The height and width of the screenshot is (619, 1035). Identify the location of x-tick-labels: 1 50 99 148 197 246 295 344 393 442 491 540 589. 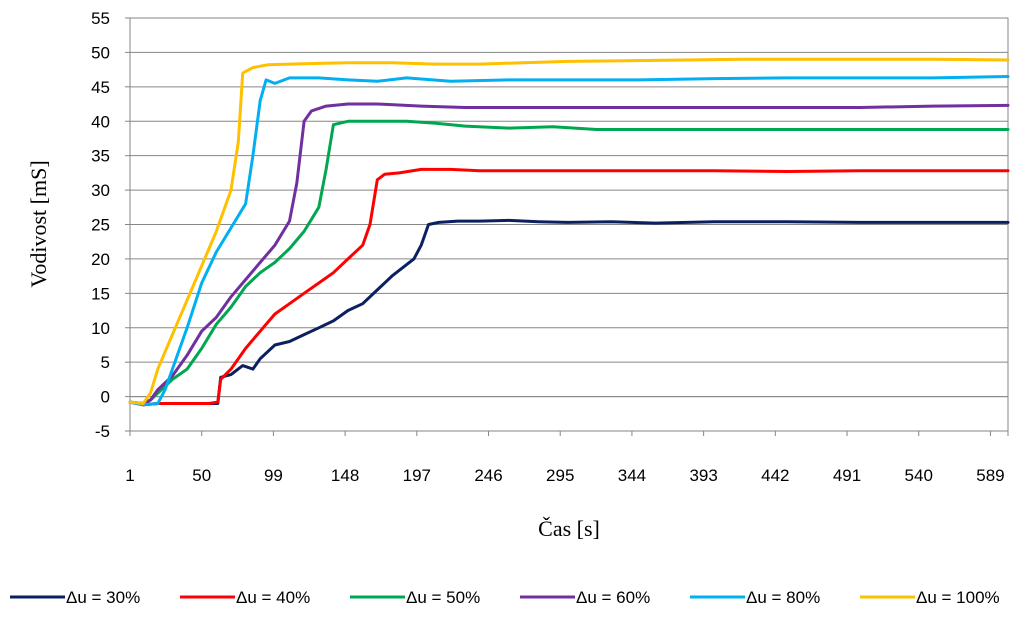
(564, 475).